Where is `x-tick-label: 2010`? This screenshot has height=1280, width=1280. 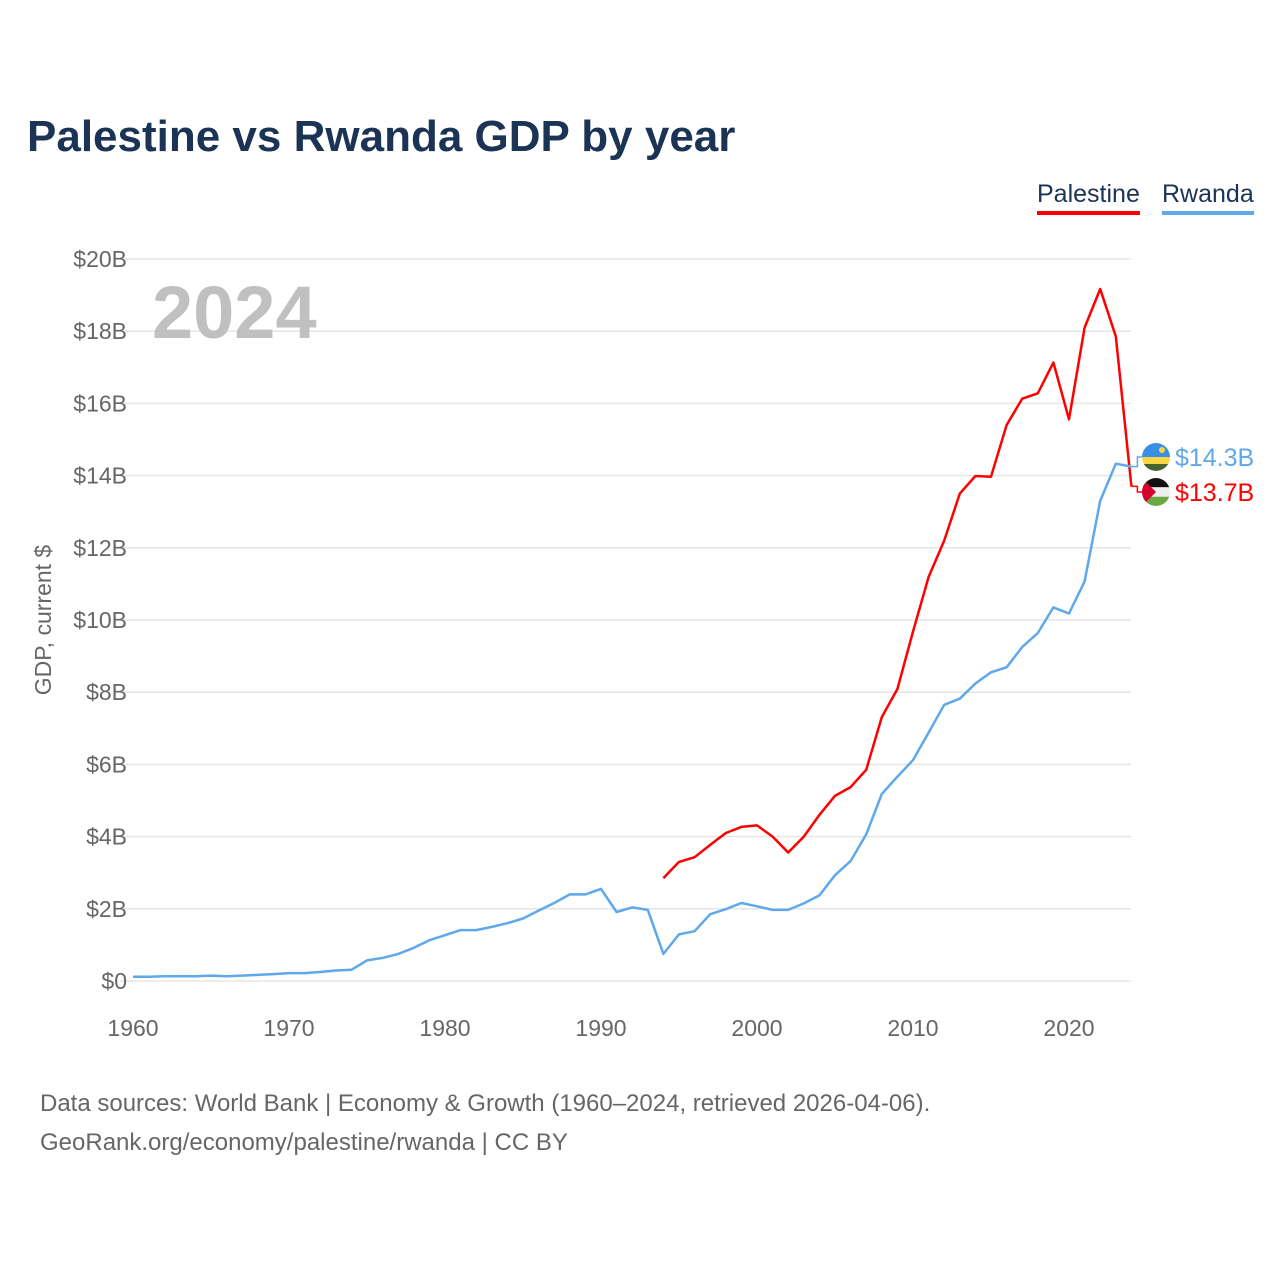
x-tick-label: 2010 is located at coordinates (912, 1028).